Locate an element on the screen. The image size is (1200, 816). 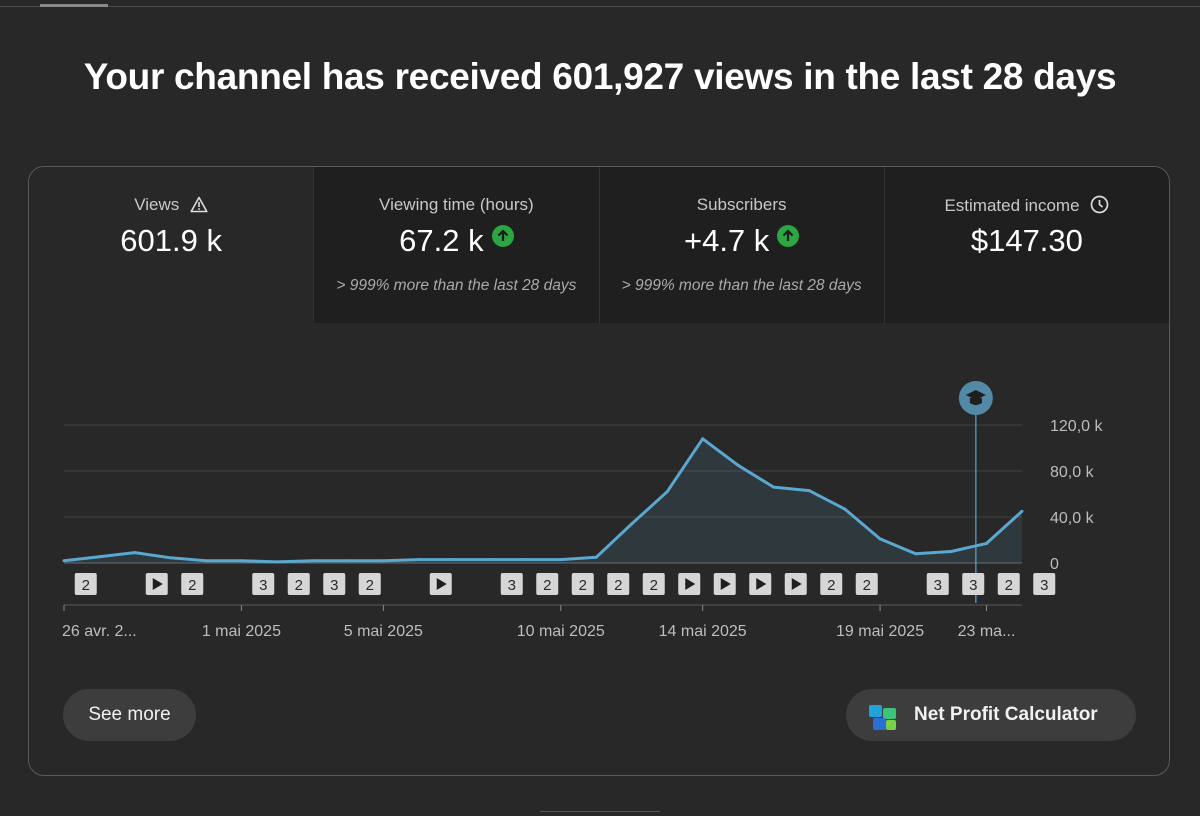
net-profit-calculator-button: Net Profit Calculator is located at coordinates (991, 715).